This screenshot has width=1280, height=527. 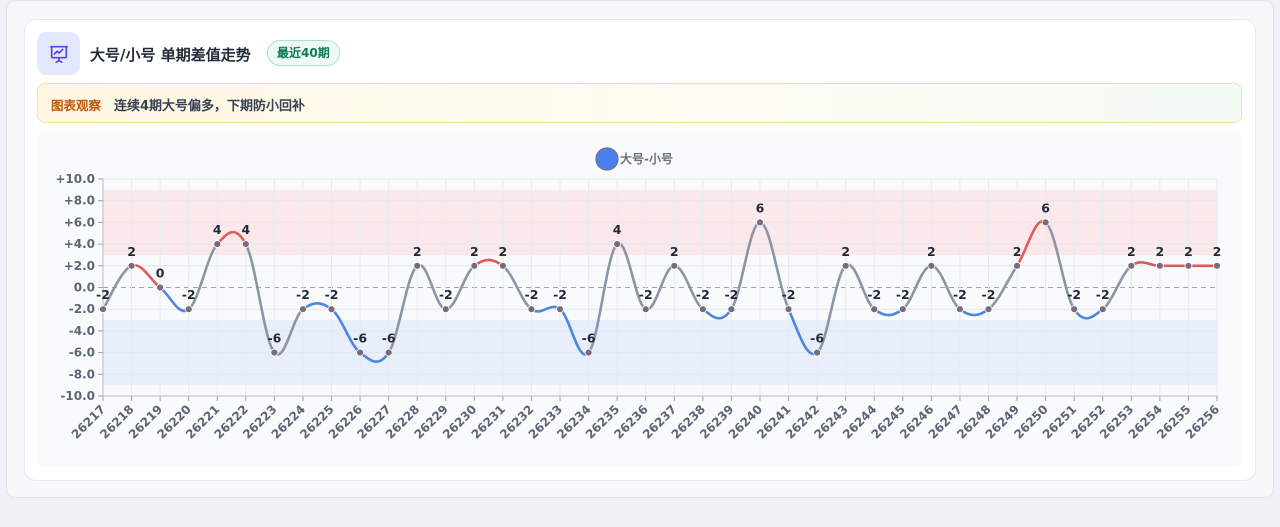 I want to click on y-tick-label: 0.0, so click(x=84, y=288).